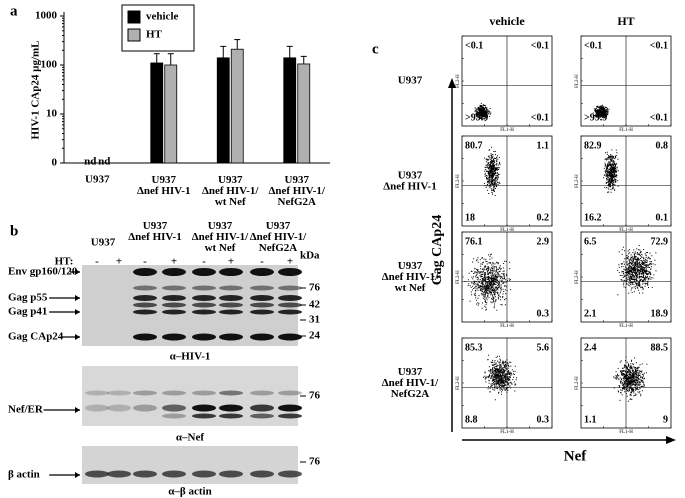  Describe the element at coordinates (671, 440) in the screenshot. I see `x-arrowhead` at that location.